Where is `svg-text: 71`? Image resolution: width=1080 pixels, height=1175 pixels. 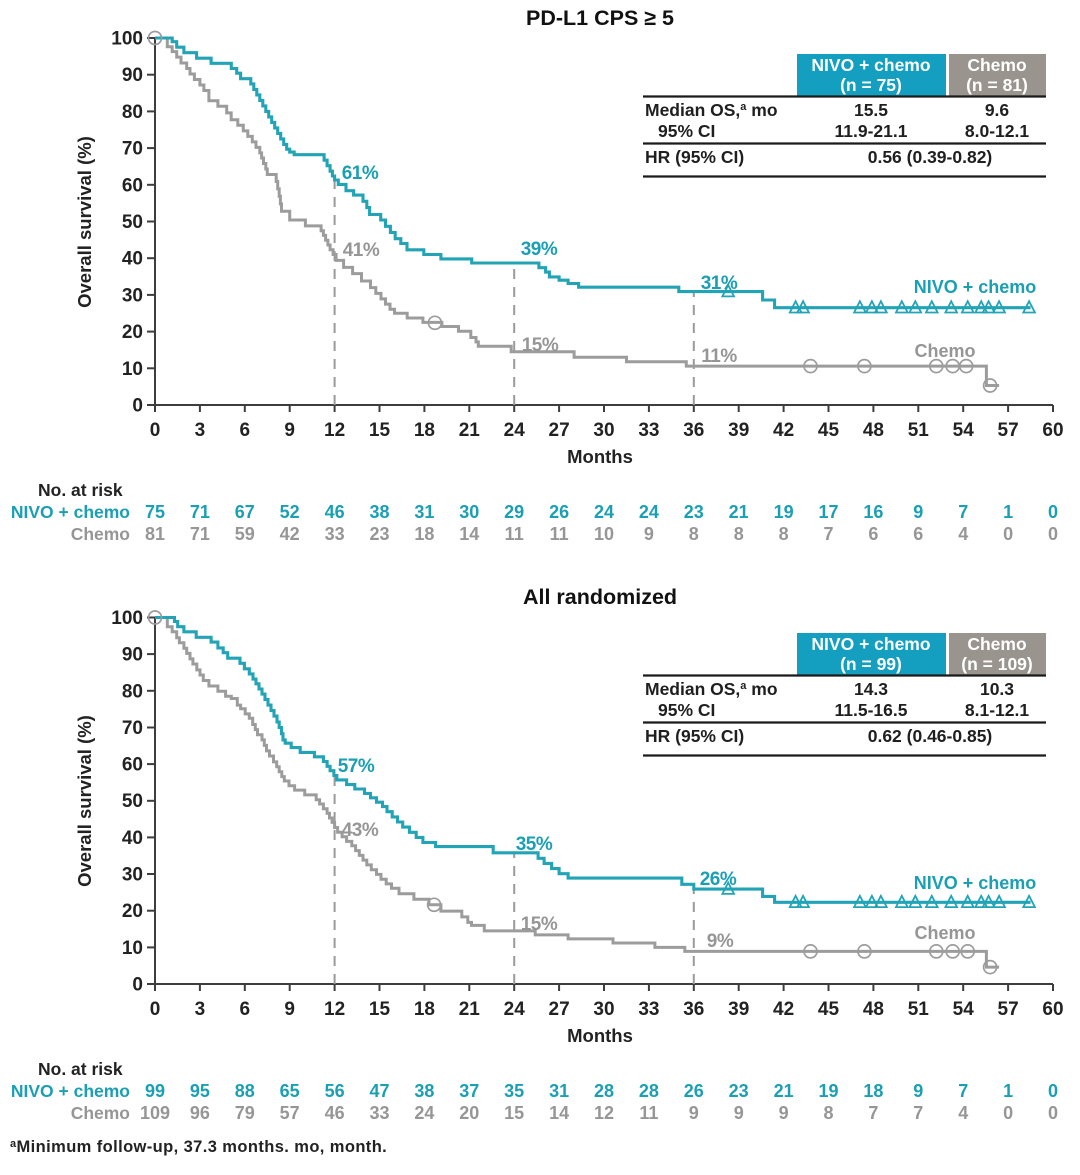
svg-text: 71 is located at coordinates (200, 534).